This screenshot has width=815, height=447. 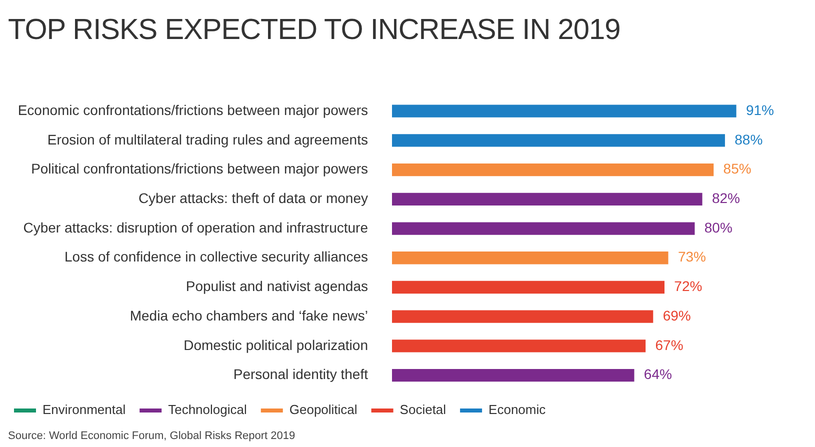 I want to click on y-tick-label: Economic confrontations/frictions between major powers, so click(x=193, y=110).